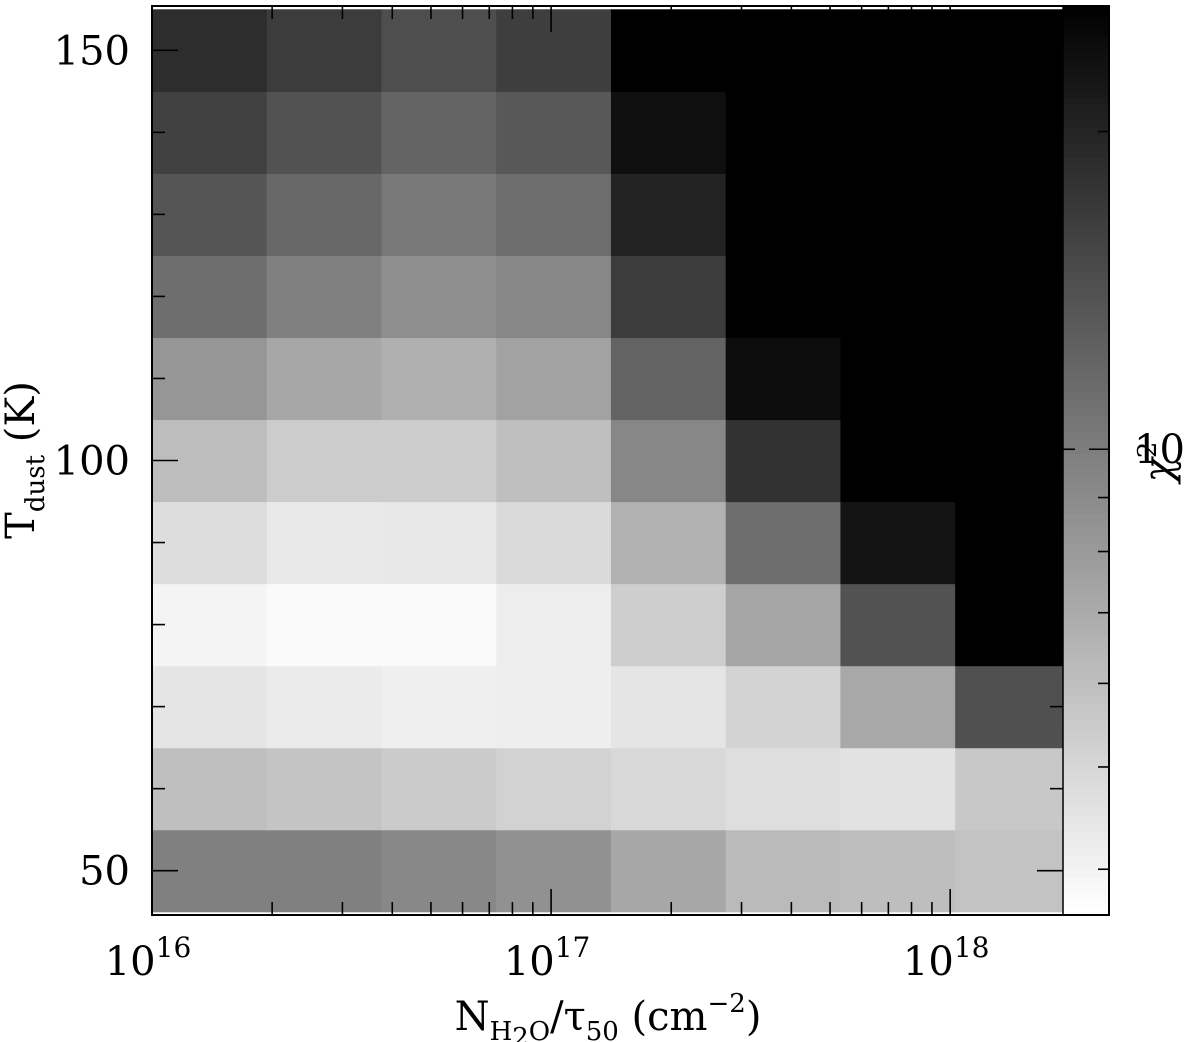 Image resolution: width=1200 pixels, height=1042 pixels. Describe the element at coordinates (547, 958) in the screenshot. I see `x-tick-label: 1017` at that location.